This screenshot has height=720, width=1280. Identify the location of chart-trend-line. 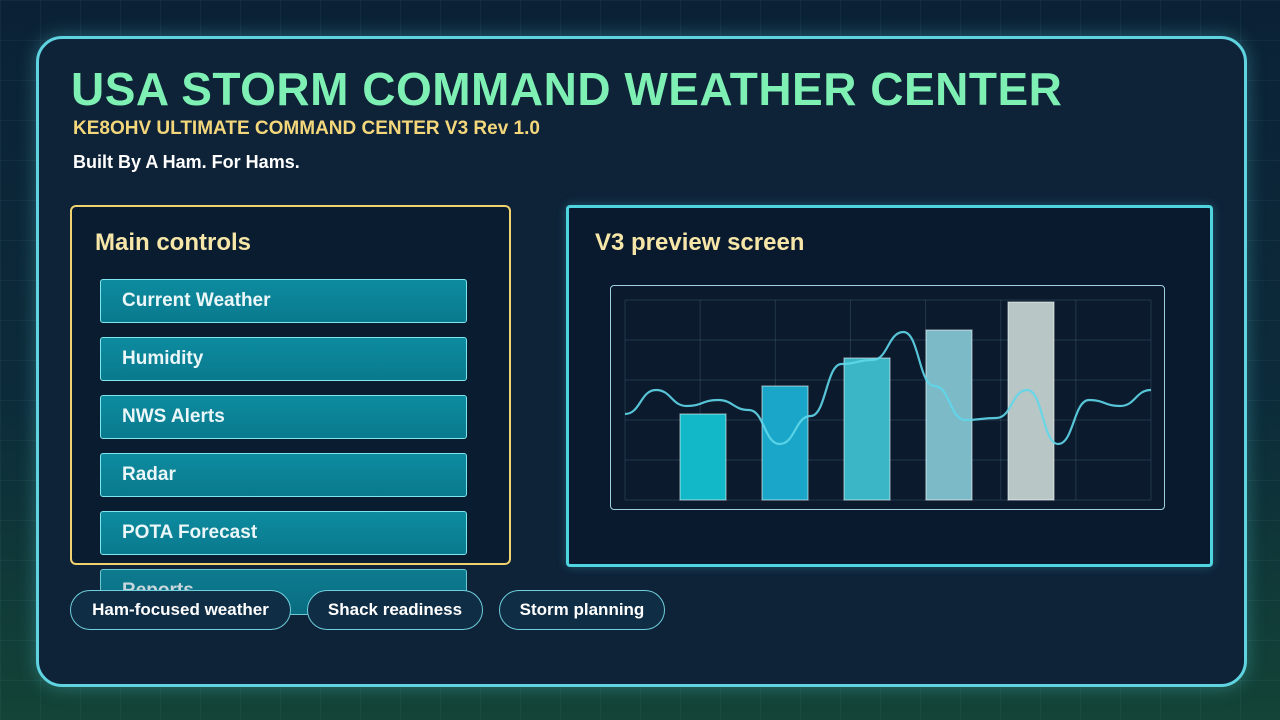
(888, 388).